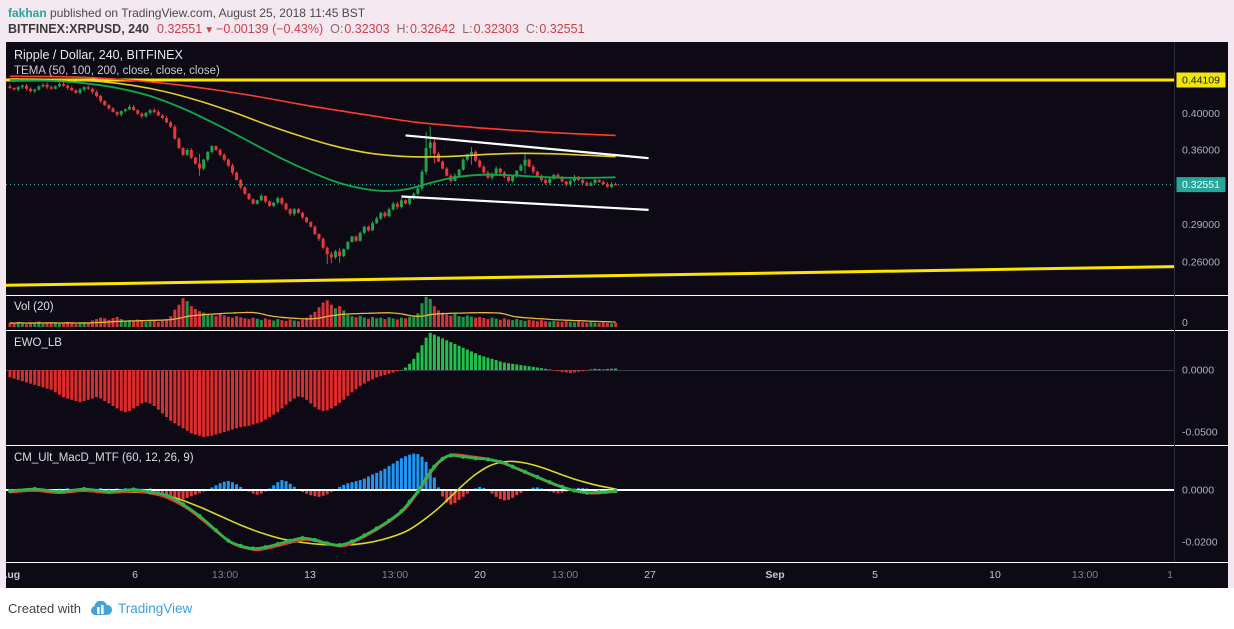 The height and width of the screenshot is (629, 1234). What do you see at coordinates (527, 147) in the screenshot?
I see `wedge-upper-line` at bounding box center [527, 147].